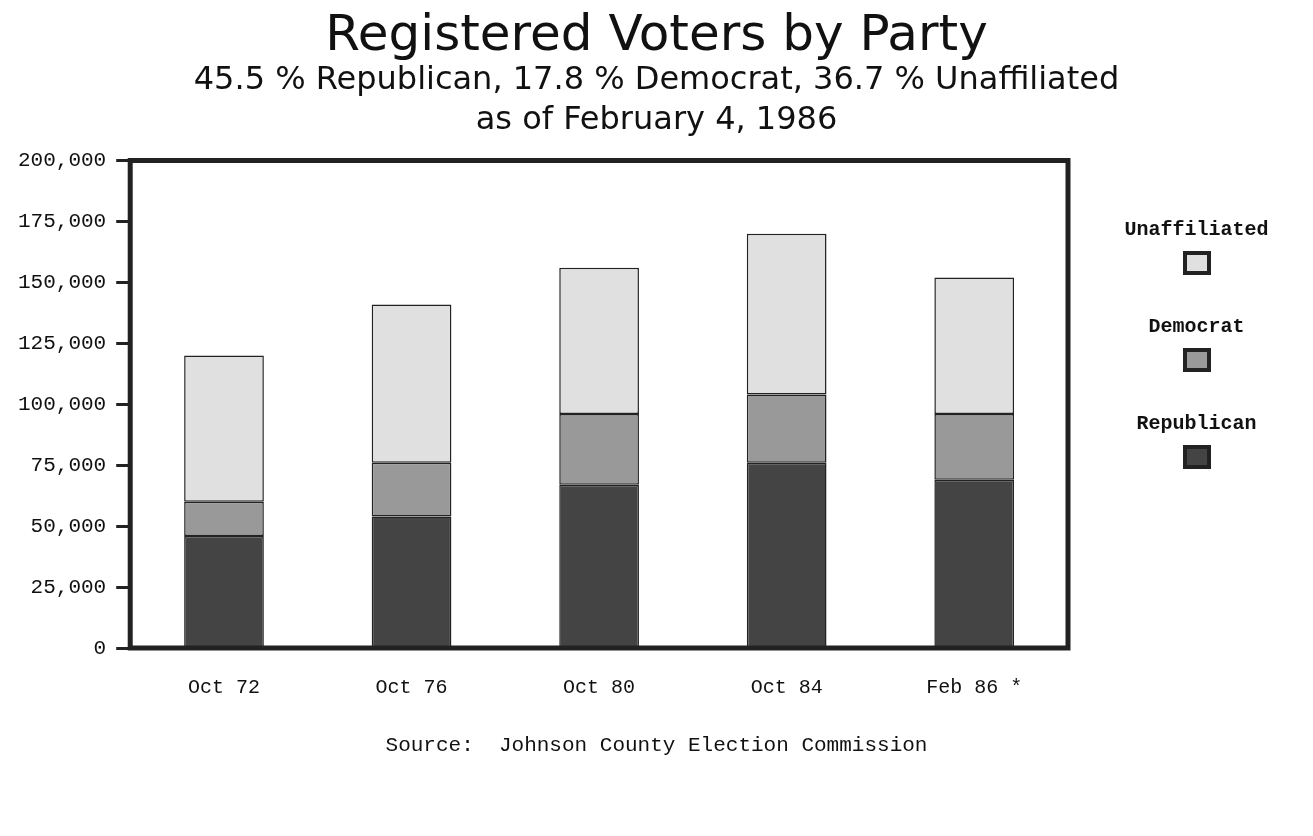  Describe the element at coordinates (1196, 326) in the screenshot. I see `text: Democrat` at that location.